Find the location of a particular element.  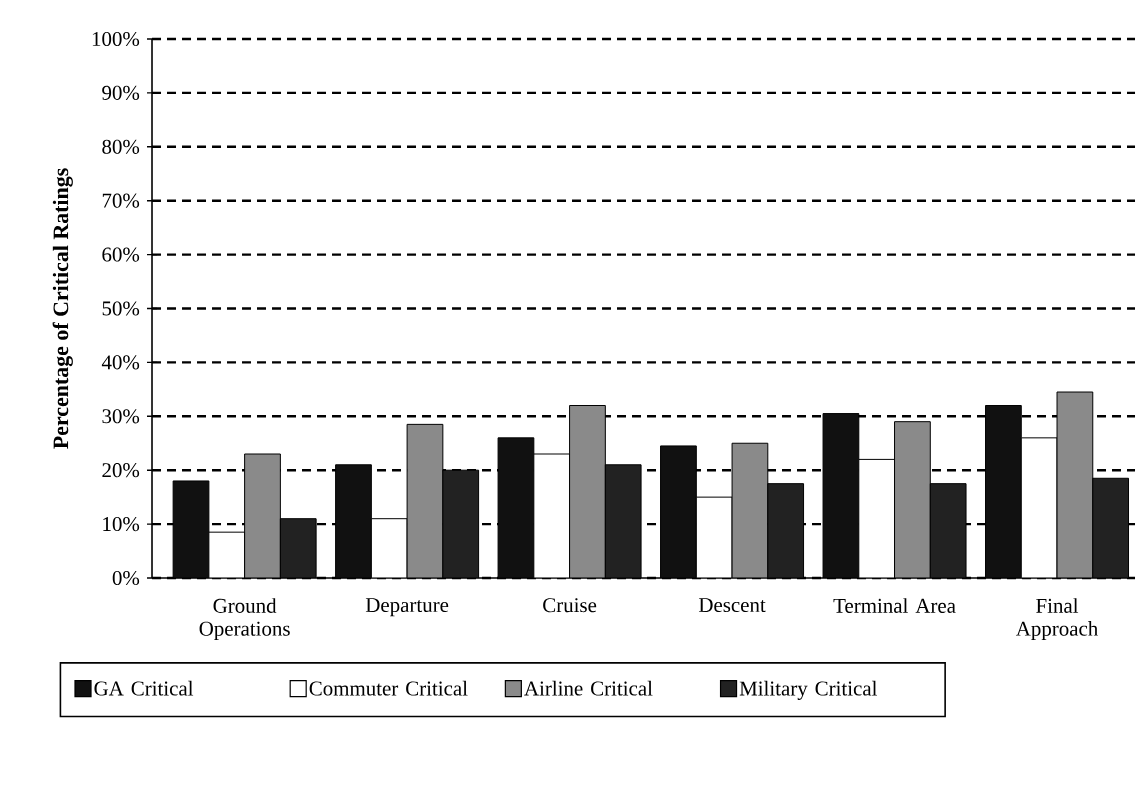

x-tick-label: Ground Operations is located at coordinates (244, 619).